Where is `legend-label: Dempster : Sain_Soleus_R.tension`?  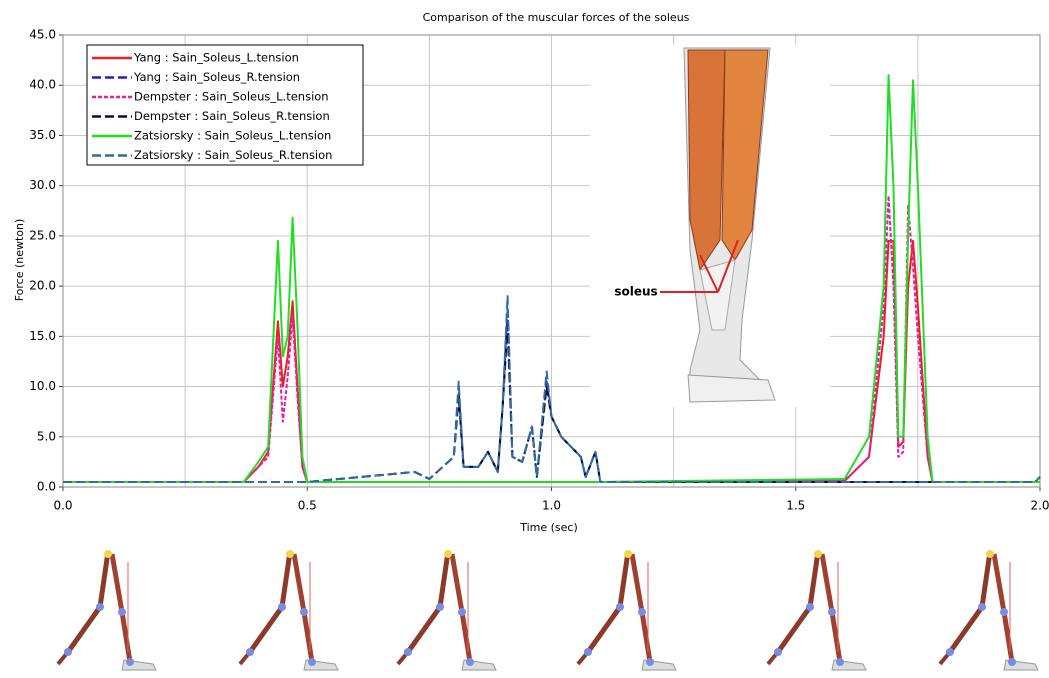
legend-label: Dempster : Sain_Soleus_R.tension is located at coordinates (232, 116).